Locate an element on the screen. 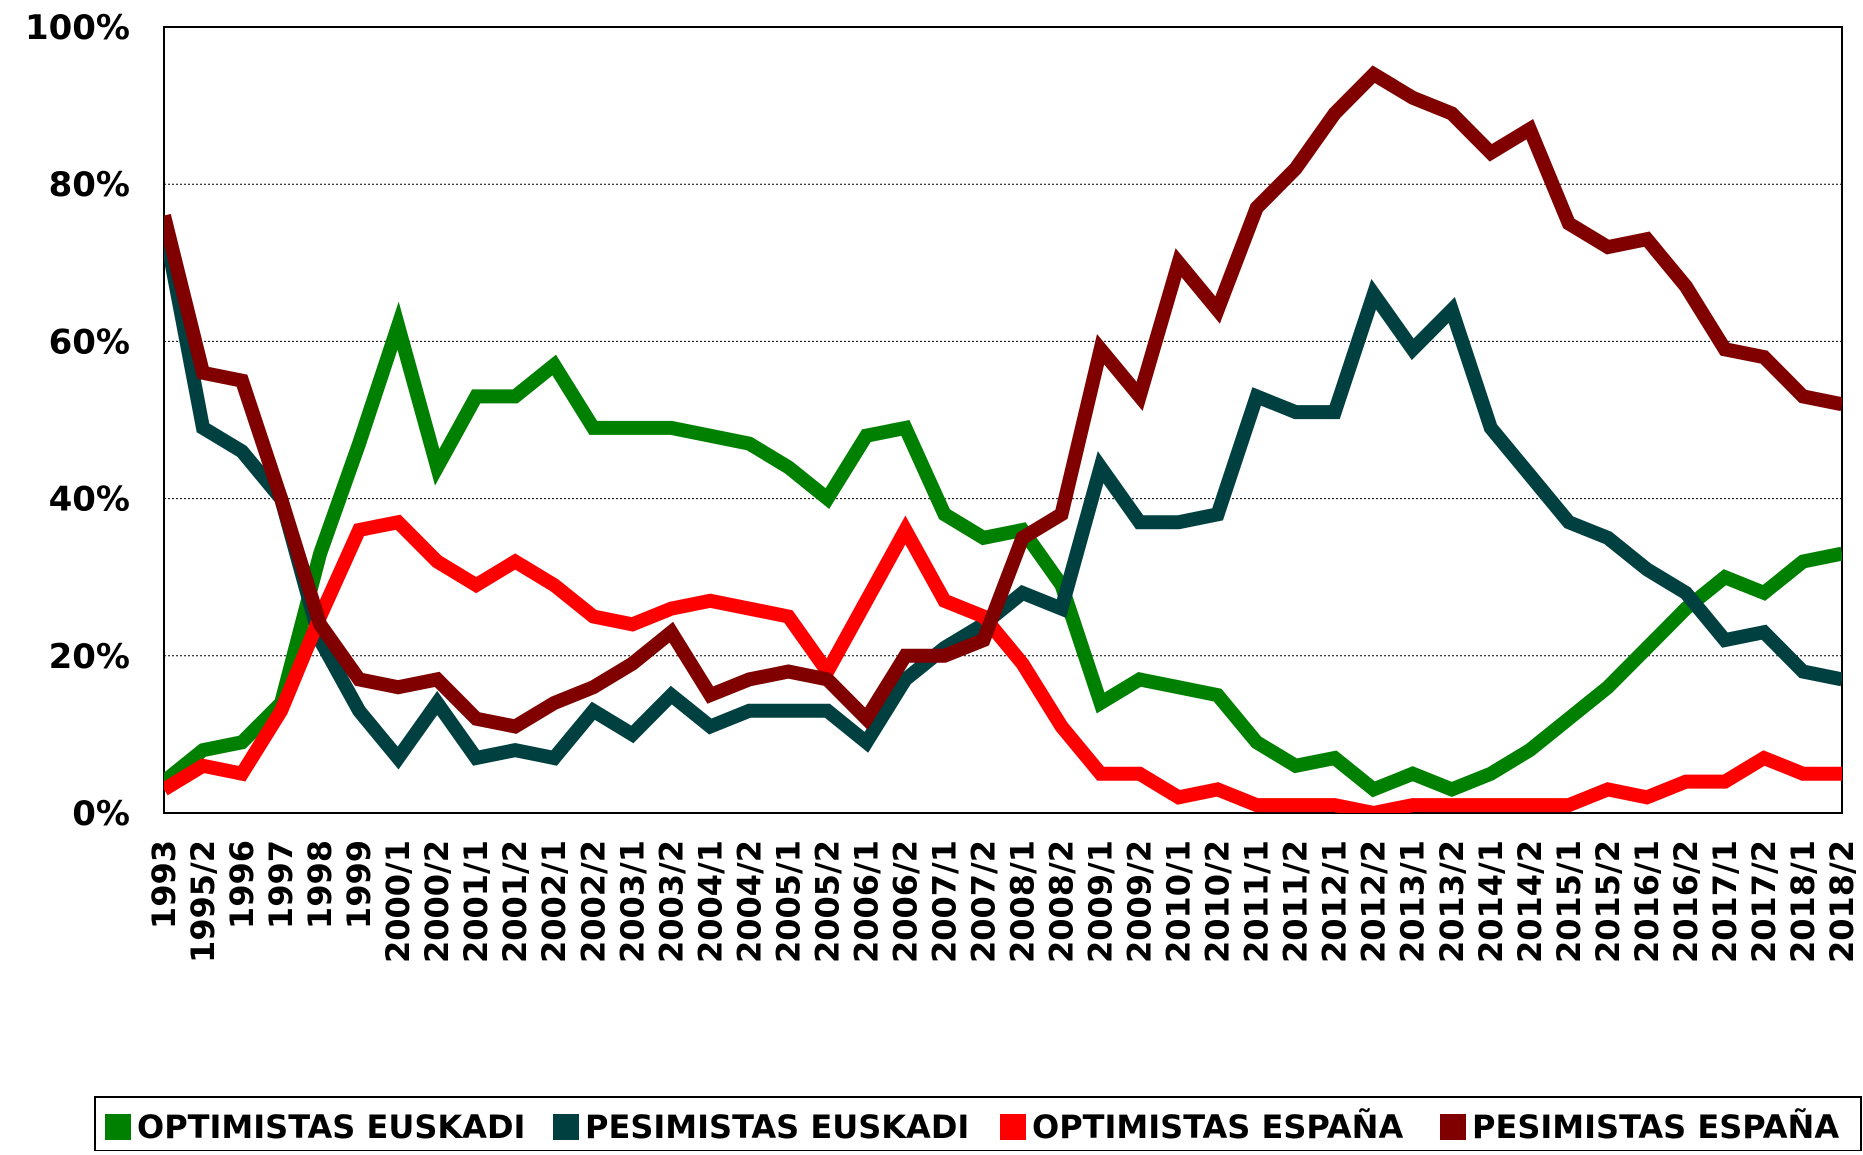  x-tick-label: 2018/1 is located at coordinates (1803, 901).